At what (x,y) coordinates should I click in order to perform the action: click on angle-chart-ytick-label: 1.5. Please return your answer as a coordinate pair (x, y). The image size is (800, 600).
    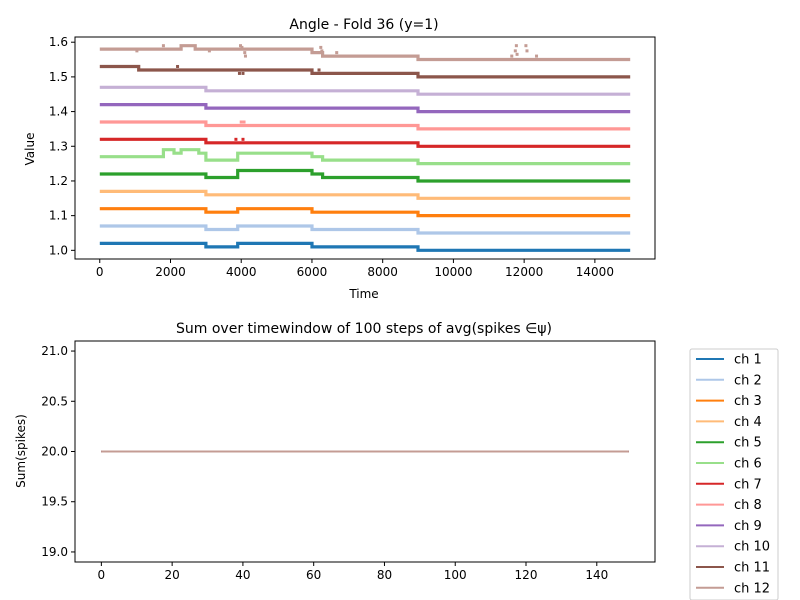
    Looking at the image, I should click on (58, 77).